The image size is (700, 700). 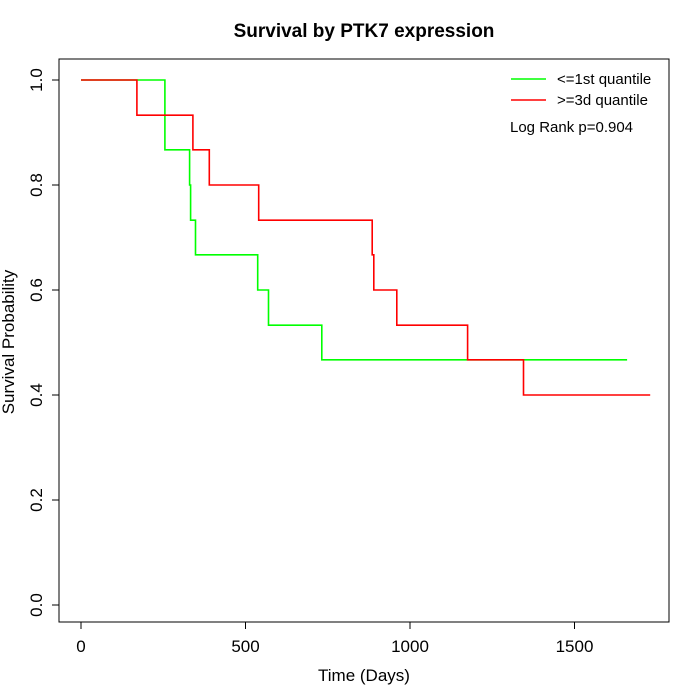 What do you see at coordinates (36, 500) in the screenshot?
I see `y-tick-label: 0.2` at bounding box center [36, 500].